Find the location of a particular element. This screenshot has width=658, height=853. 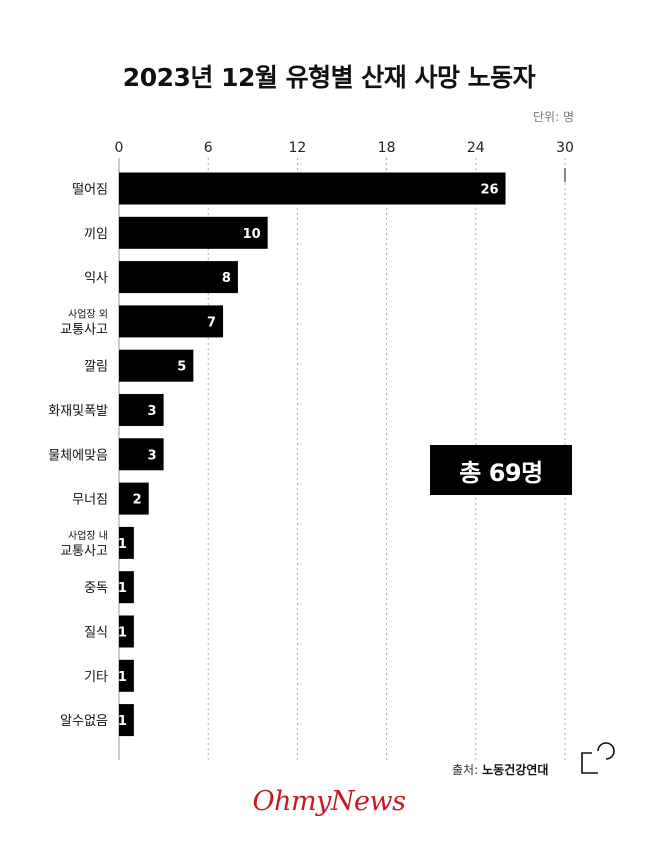

bar-value-label: 8 is located at coordinates (226, 278).